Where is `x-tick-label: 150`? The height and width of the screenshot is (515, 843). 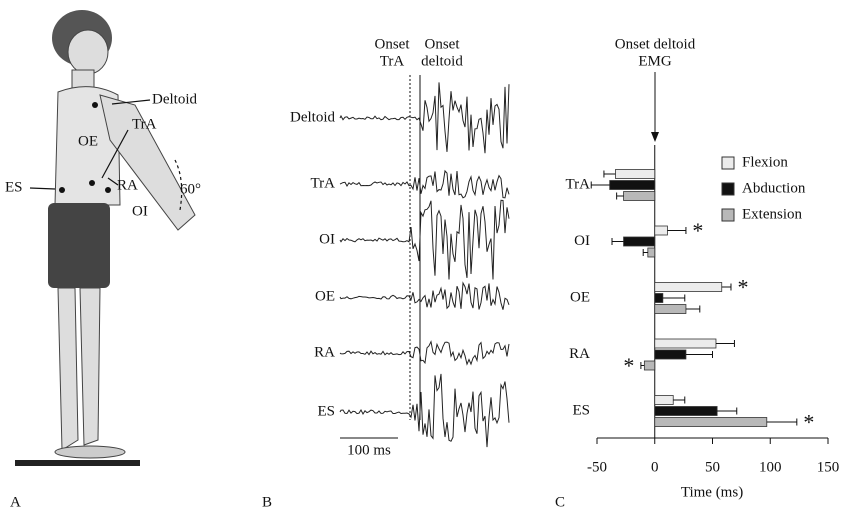 x-tick-label: 150 is located at coordinates (828, 467).